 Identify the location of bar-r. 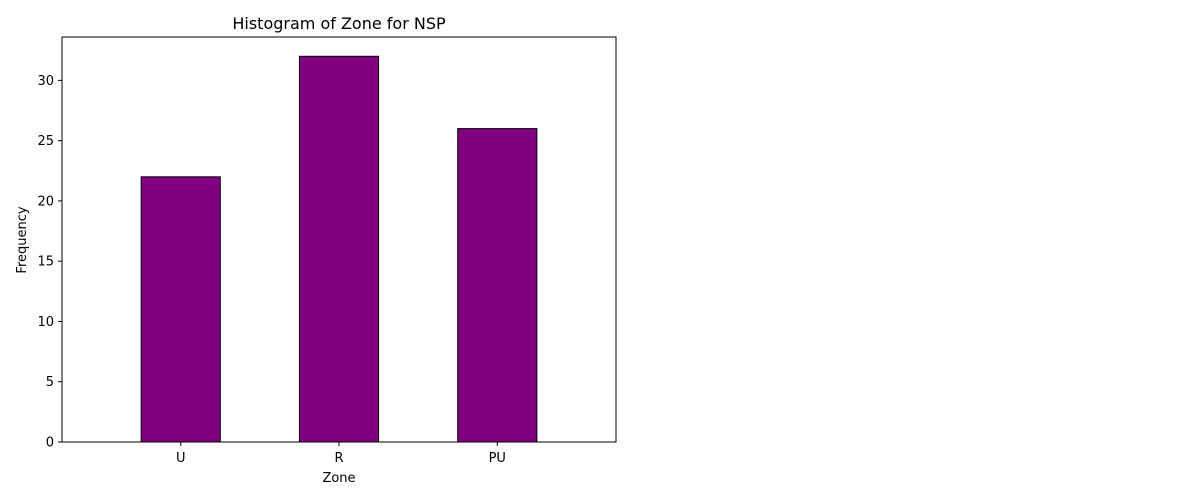
(339, 249).